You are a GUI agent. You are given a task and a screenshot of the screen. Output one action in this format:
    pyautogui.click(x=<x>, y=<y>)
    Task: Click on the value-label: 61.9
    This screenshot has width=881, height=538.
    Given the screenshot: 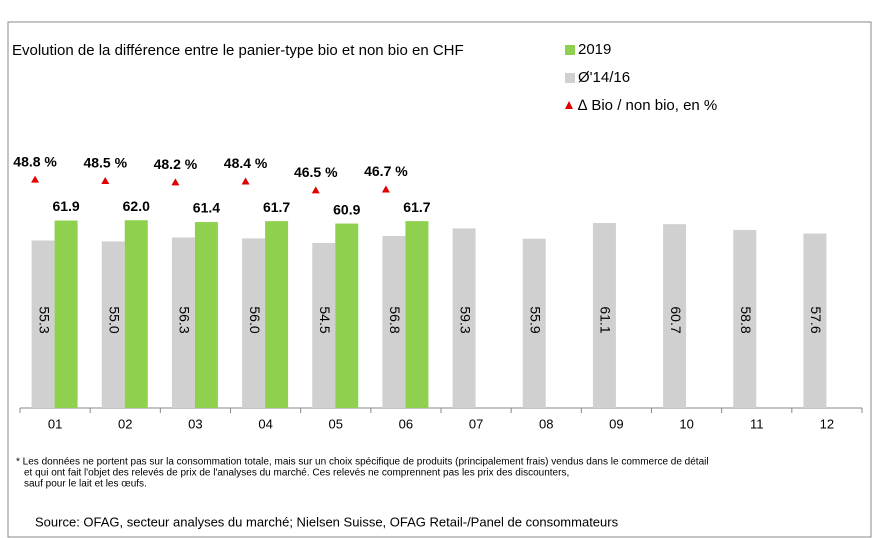 What is the action you would take?
    pyautogui.click(x=65, y=206)
    